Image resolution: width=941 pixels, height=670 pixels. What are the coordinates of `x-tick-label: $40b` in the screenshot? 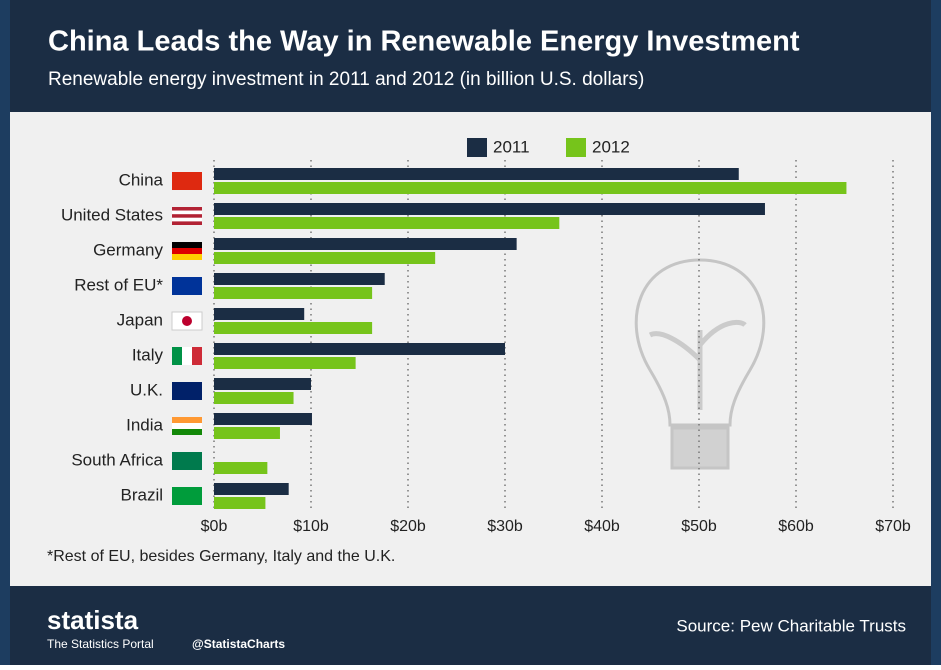 It's located at (602, 526).